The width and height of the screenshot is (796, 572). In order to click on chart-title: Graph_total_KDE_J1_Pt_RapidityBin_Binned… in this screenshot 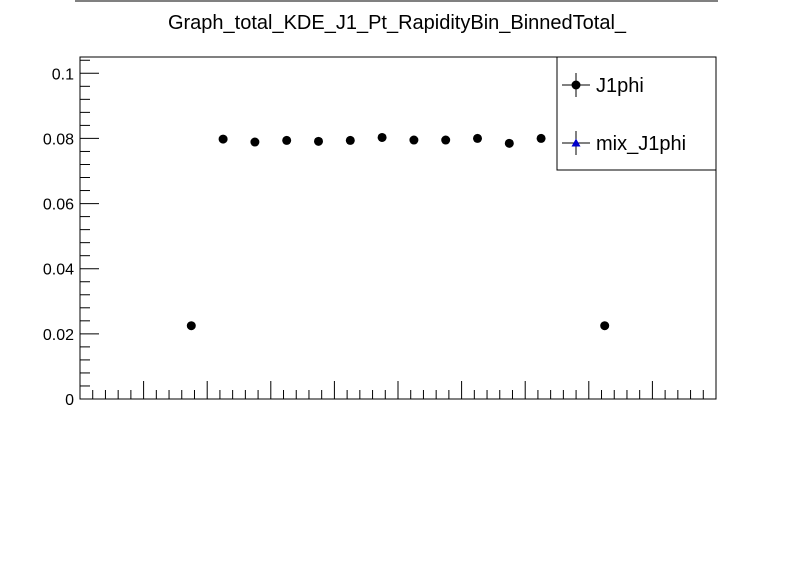, I will do `click(397, 23)`.